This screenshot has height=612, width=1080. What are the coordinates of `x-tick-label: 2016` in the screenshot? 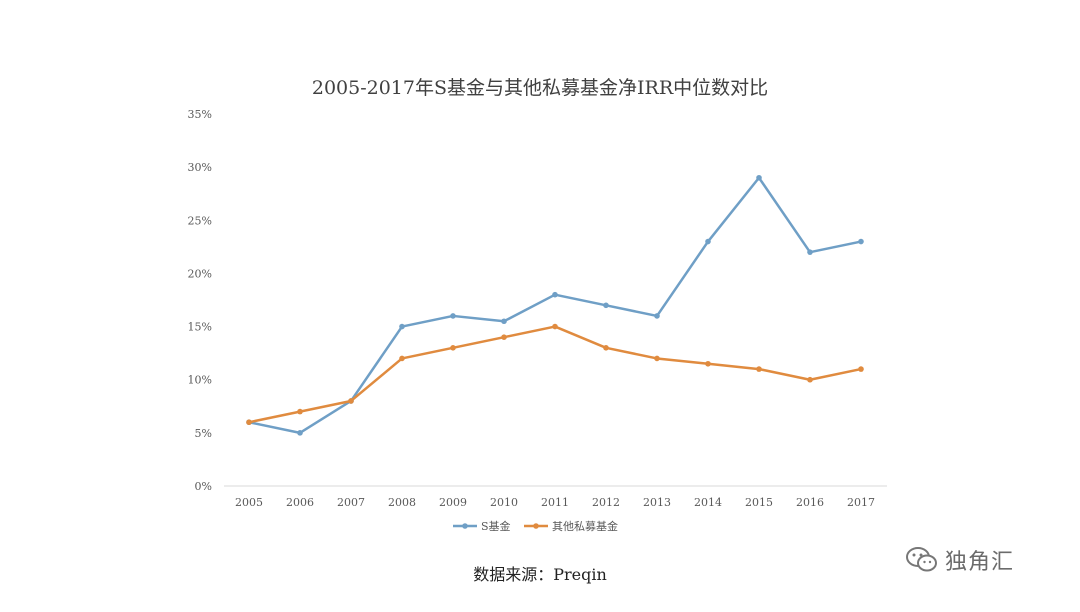 It's located at (810, 502).